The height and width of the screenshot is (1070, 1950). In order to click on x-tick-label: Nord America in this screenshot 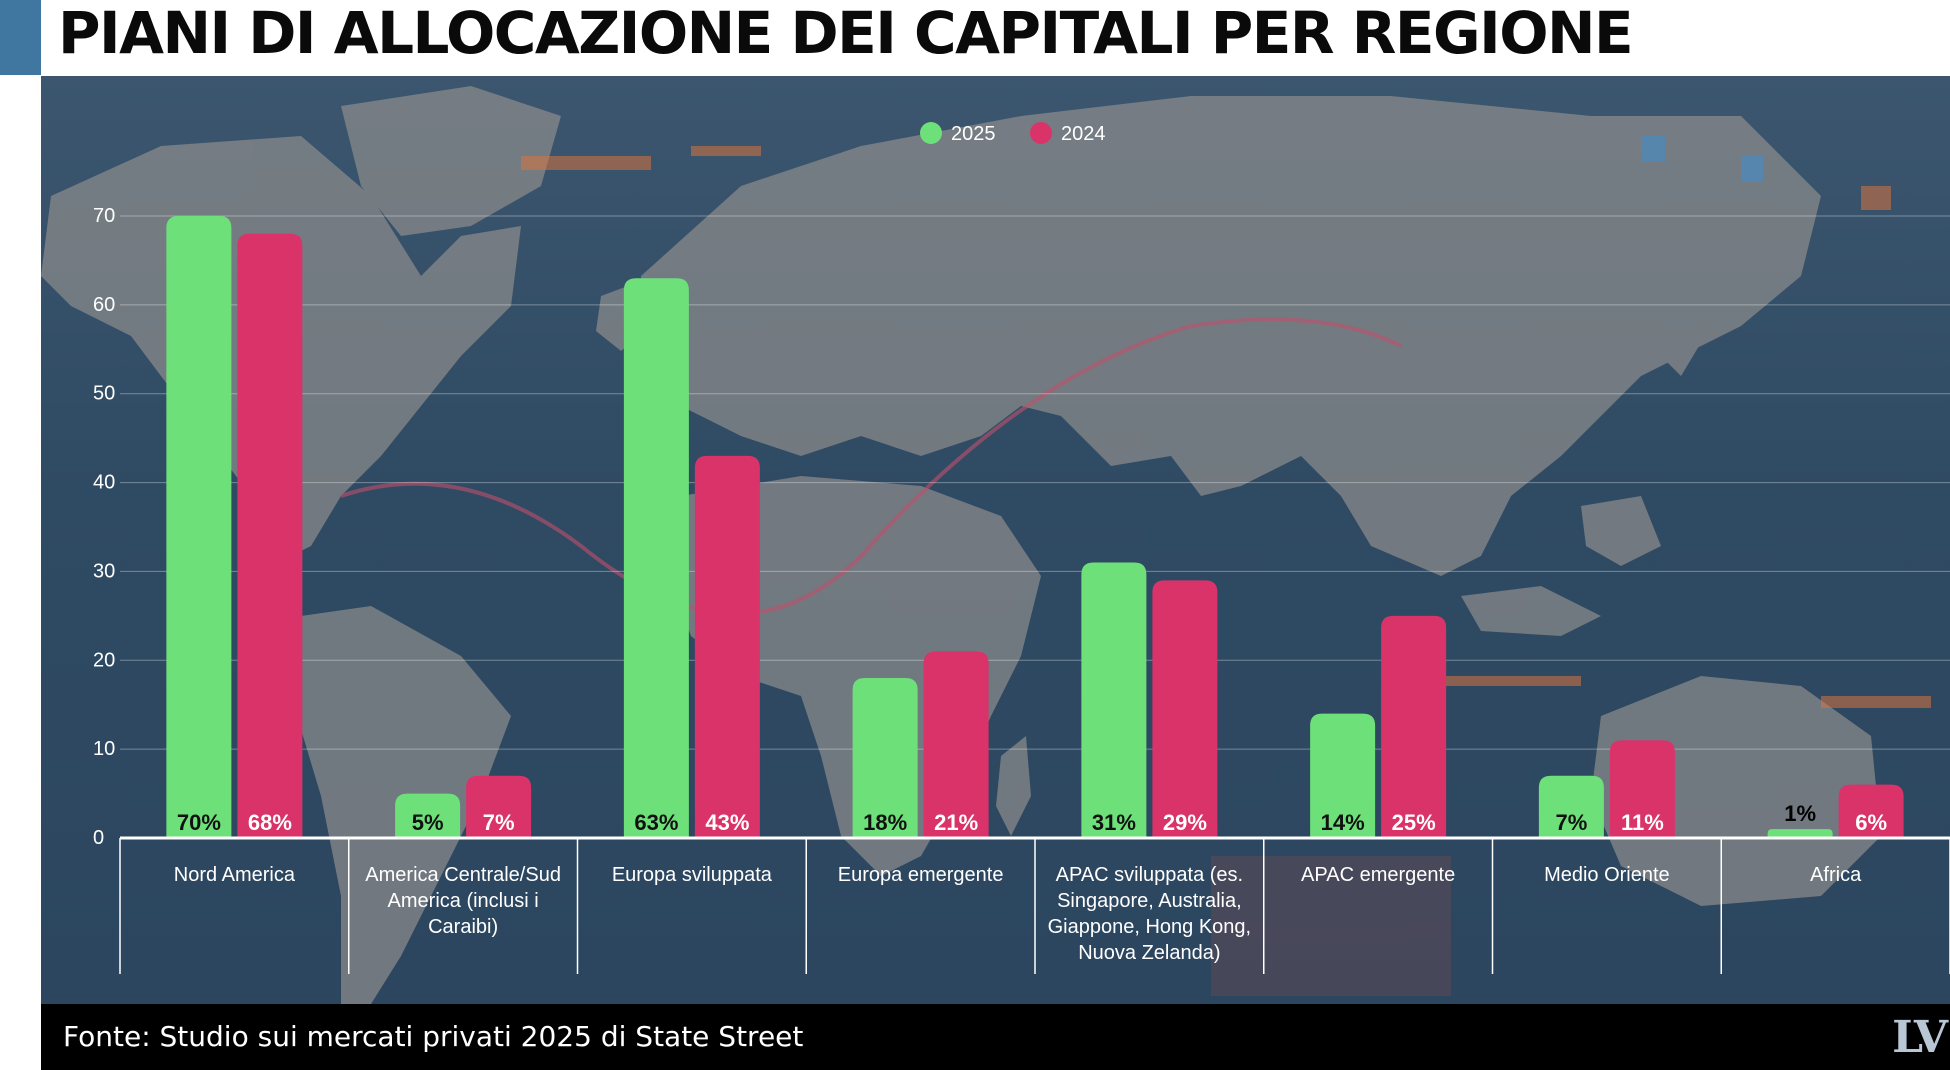, I will do `click(235, 875)`.